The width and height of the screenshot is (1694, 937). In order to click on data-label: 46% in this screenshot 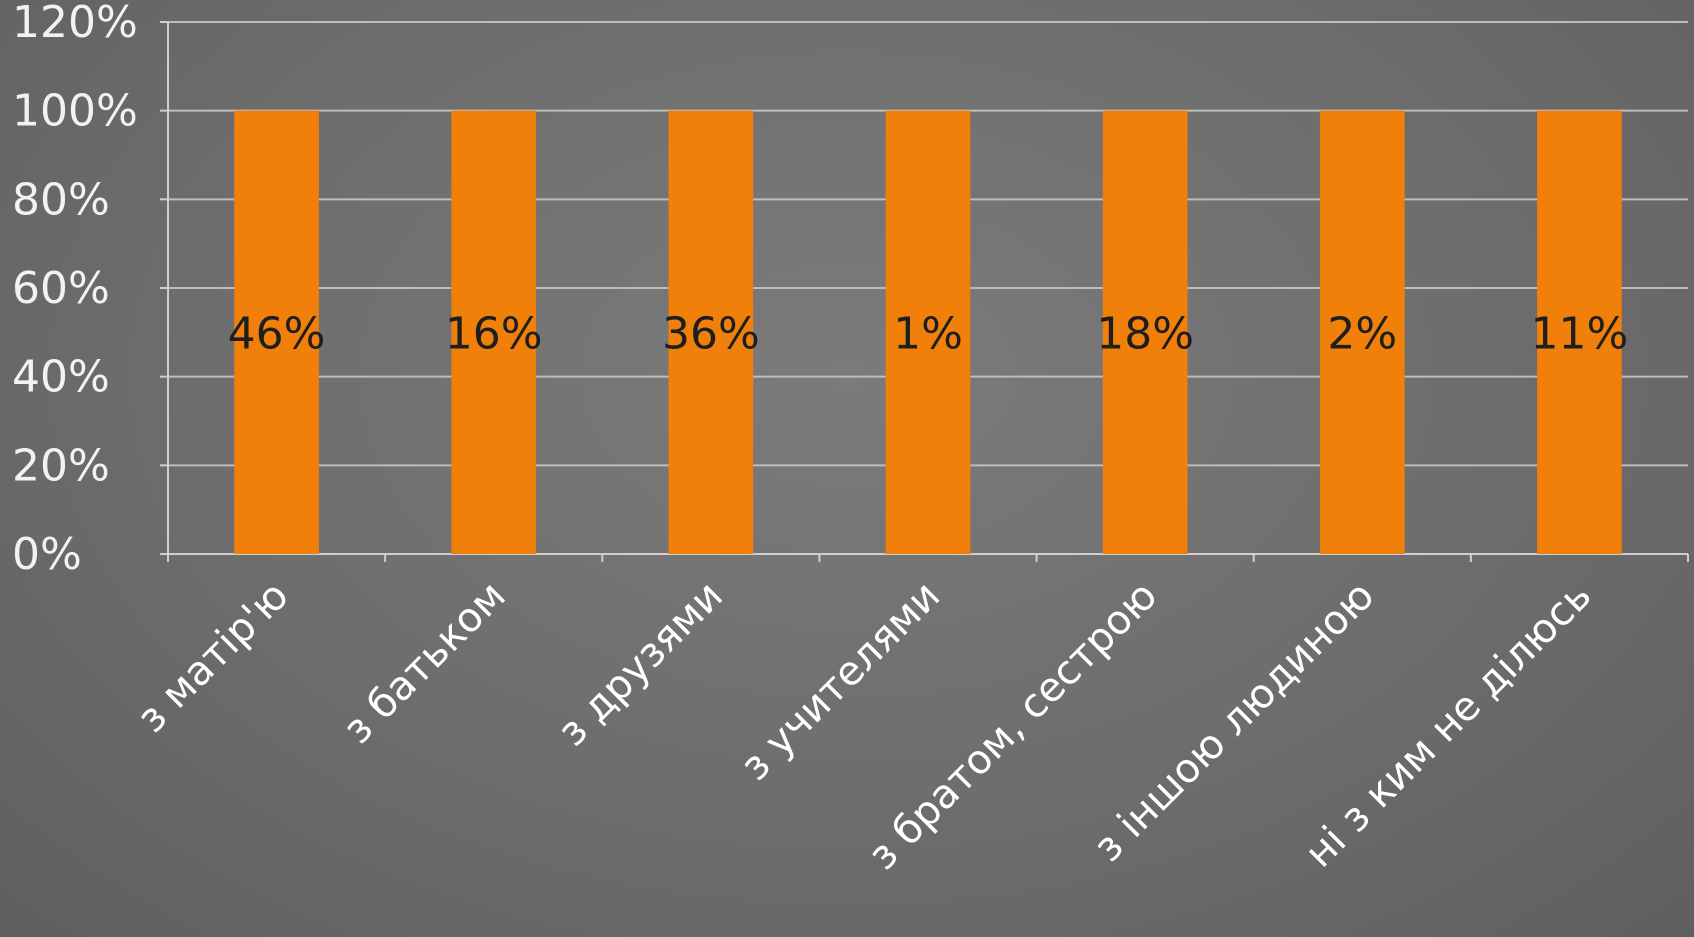, I will do `click(277, 333)`.